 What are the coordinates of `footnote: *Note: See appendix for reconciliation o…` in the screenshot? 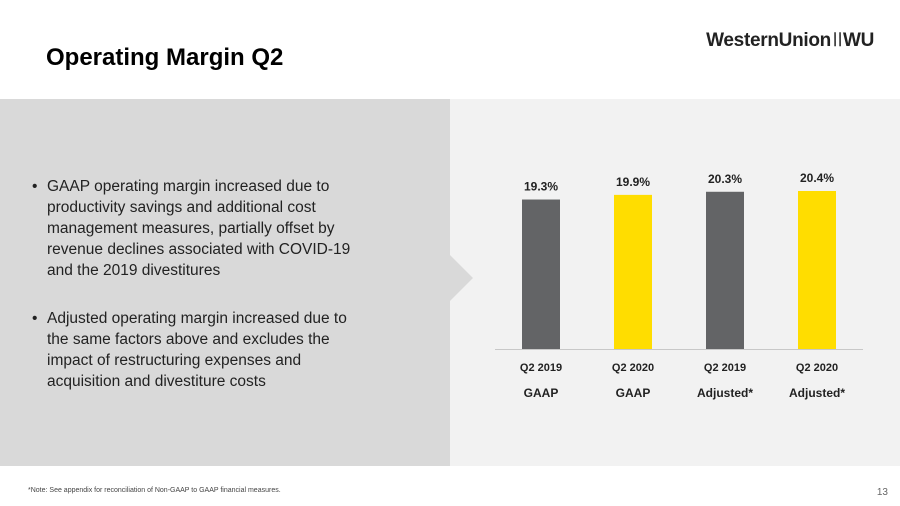 It's located at (154, 490).